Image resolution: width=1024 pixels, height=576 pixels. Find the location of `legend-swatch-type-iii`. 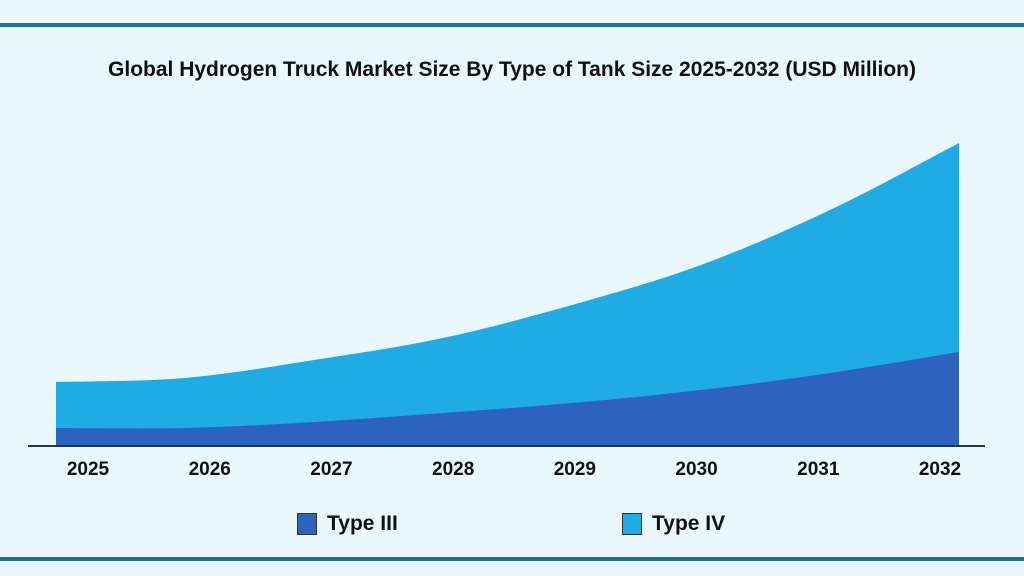

legend-swatch-type-iii is located at coordinates (307, 524).